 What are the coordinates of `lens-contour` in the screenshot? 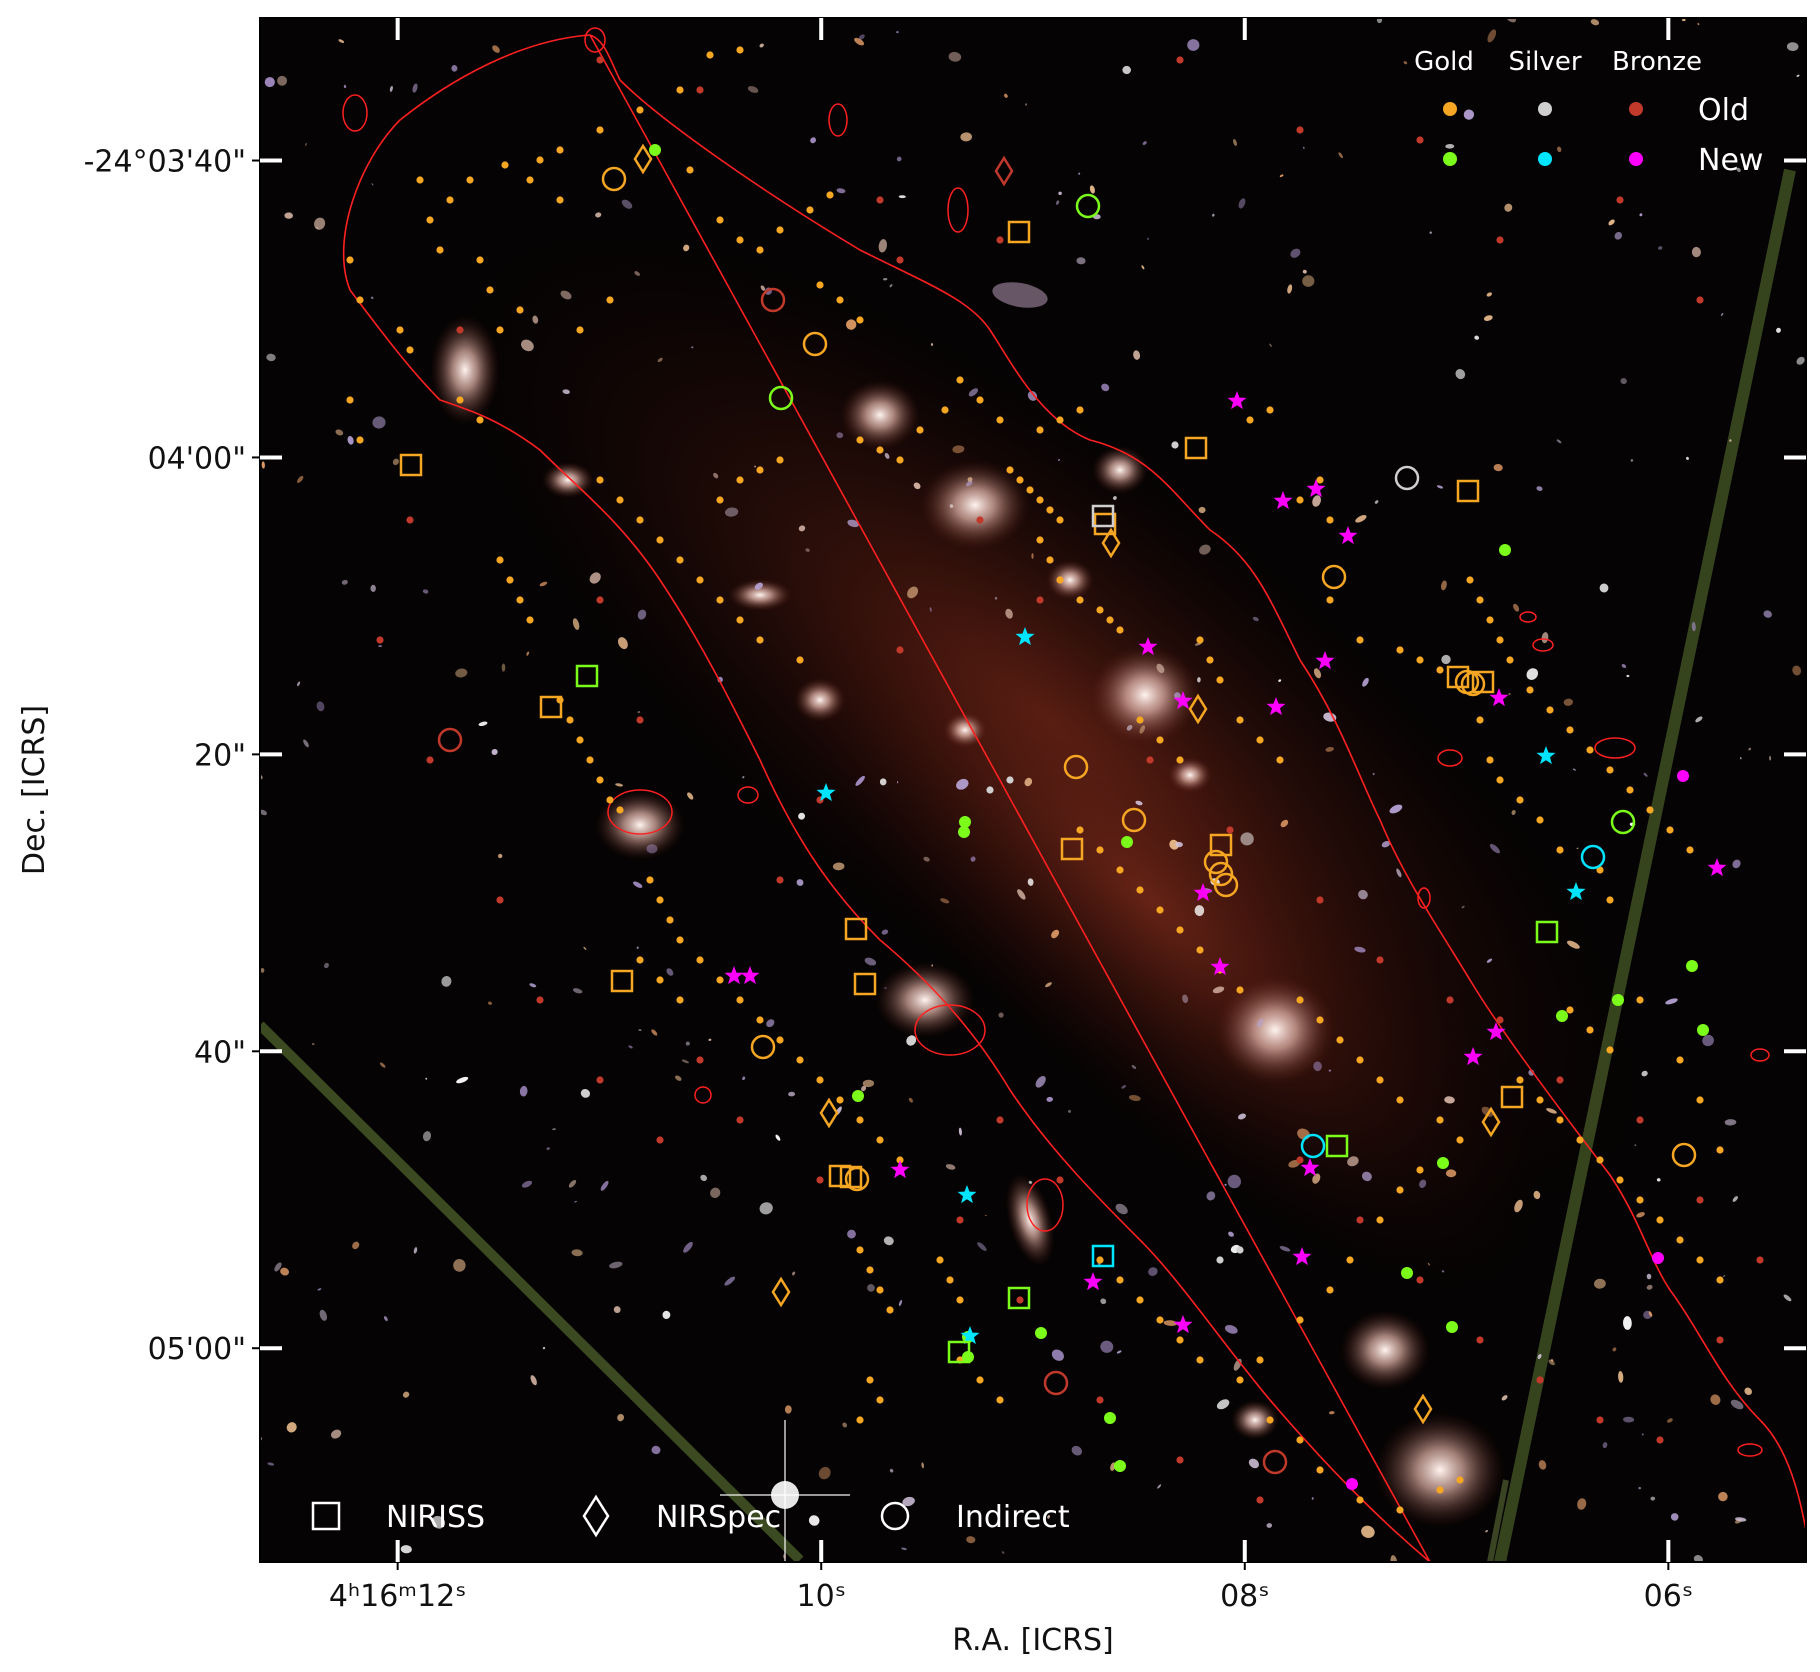 It's located at (1543, 645).